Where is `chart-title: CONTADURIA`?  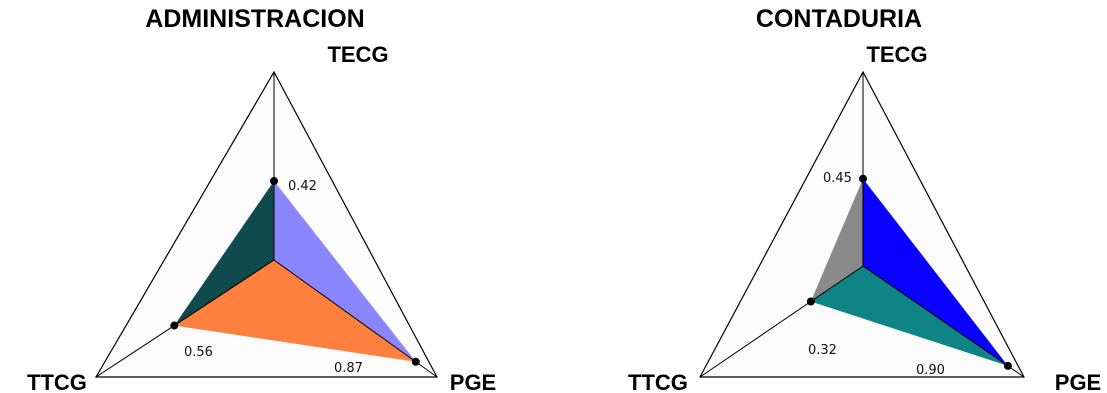 chart-title: CONTADURIA is located at coordinates (839, 19).